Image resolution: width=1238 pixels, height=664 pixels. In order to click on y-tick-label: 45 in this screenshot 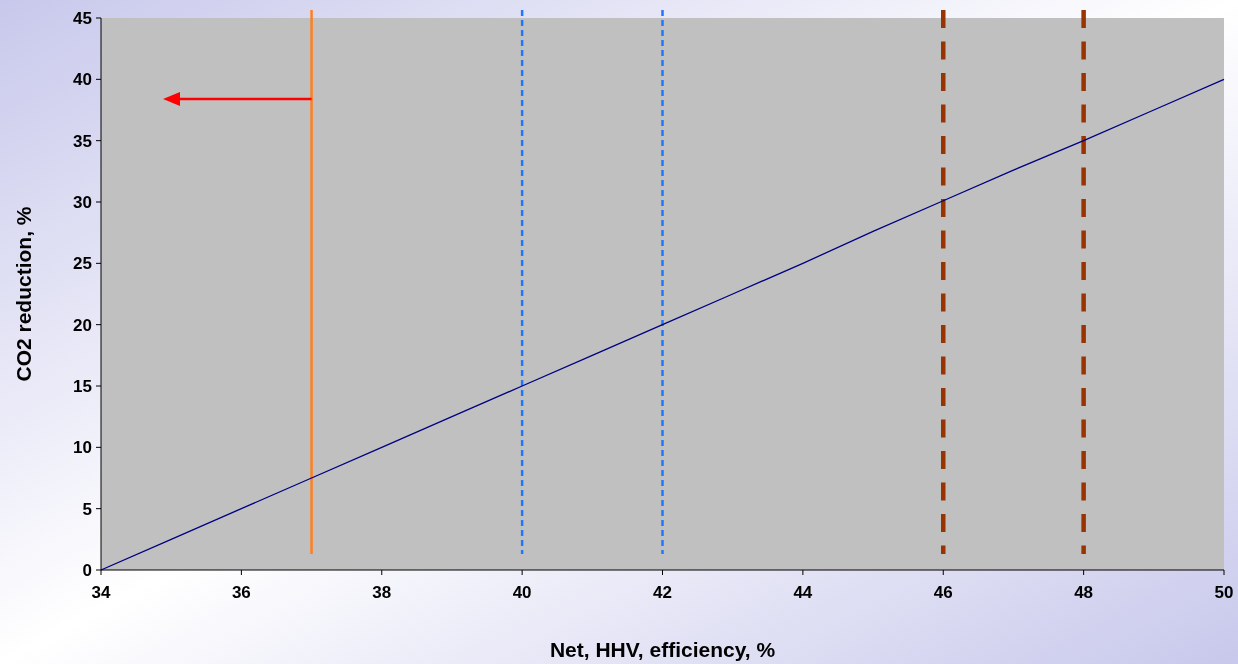, I will do `click(82, 18)`.